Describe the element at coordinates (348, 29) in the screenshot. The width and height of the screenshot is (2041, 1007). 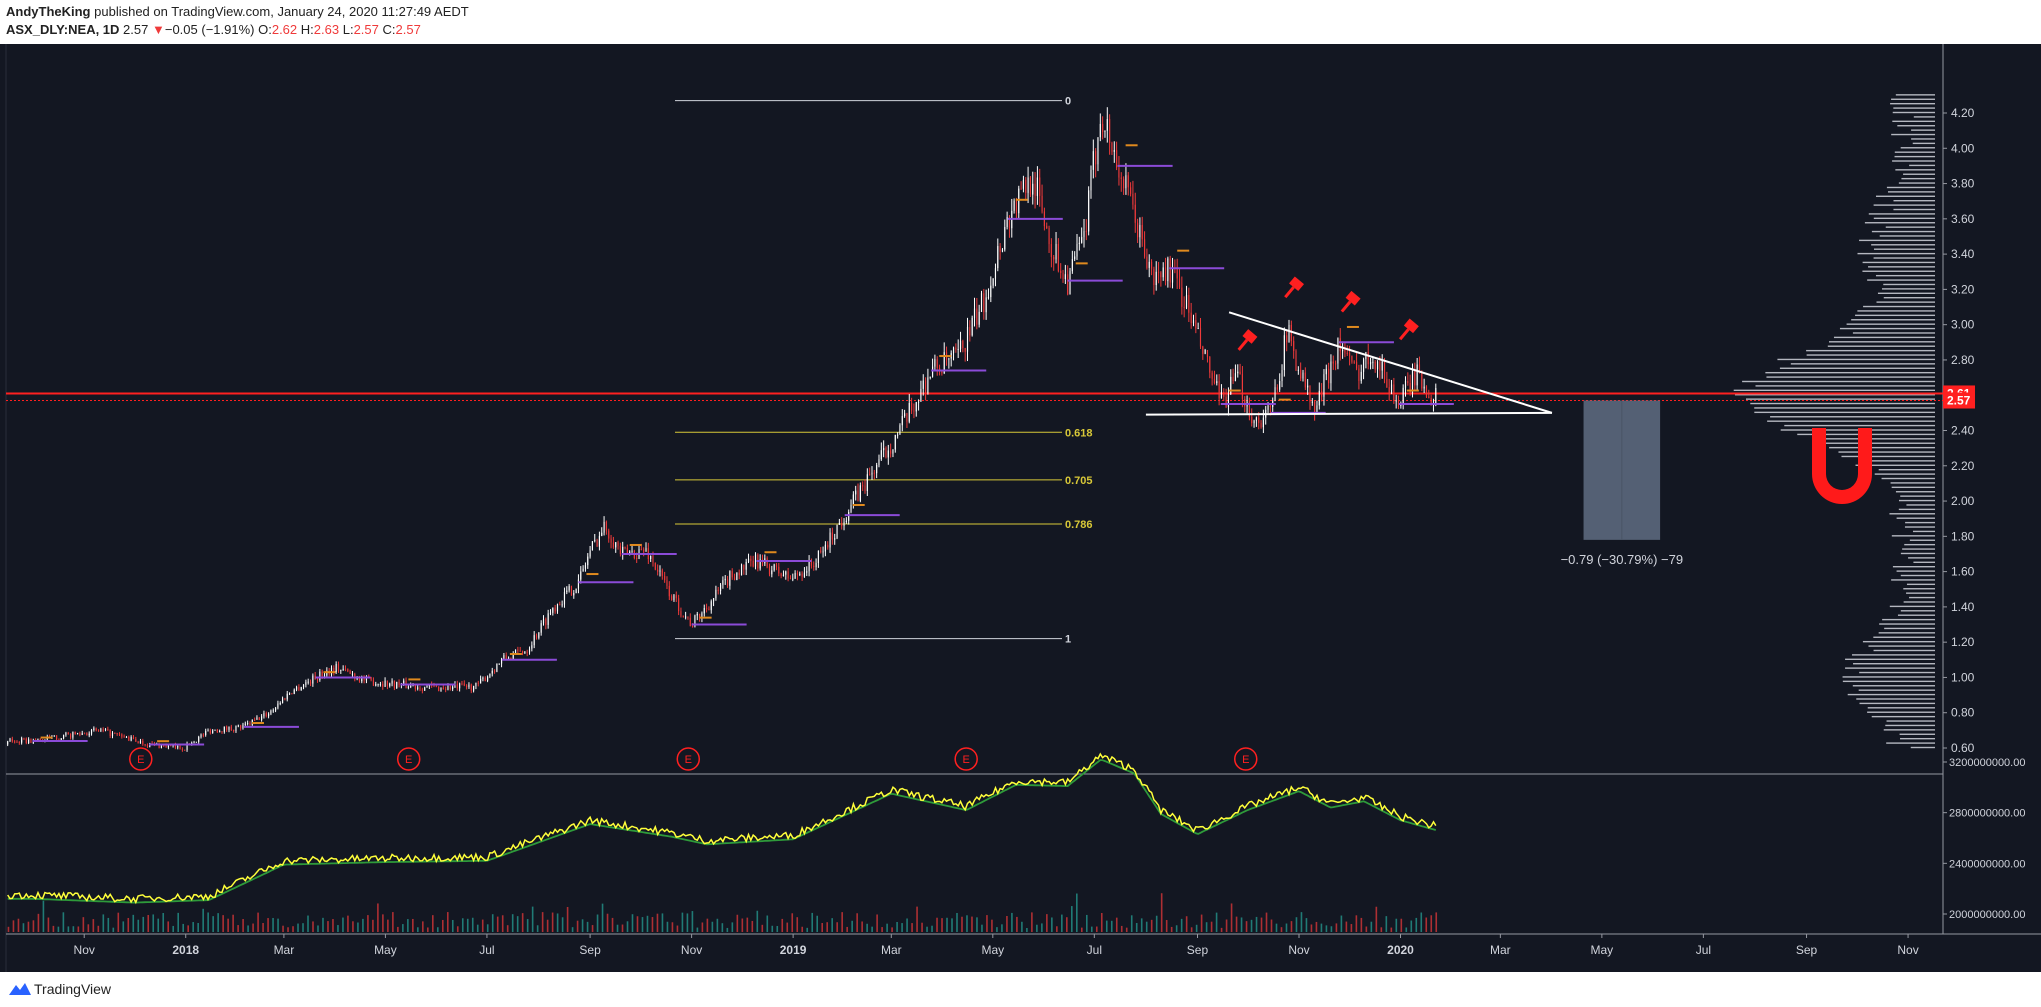
I see `low-label: L:` at that location.